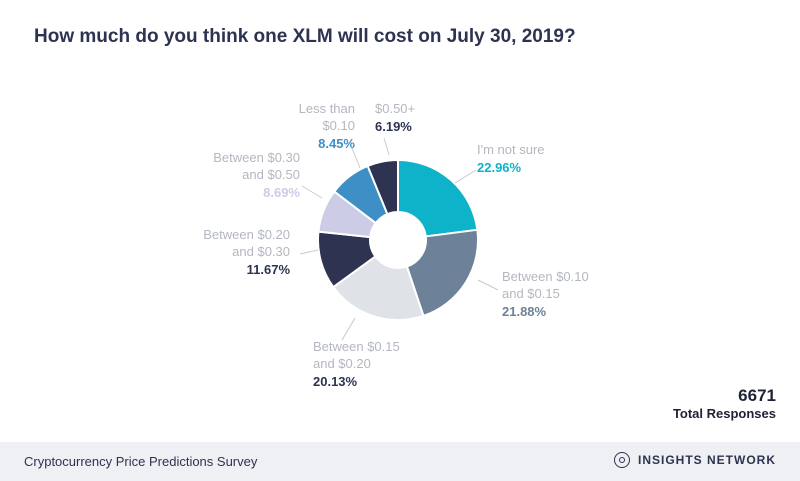  What do you see at coordinates (271, 174) in the screenshot?
I see `slice-category-text: and $0.50` at bounding box center [271, 174].